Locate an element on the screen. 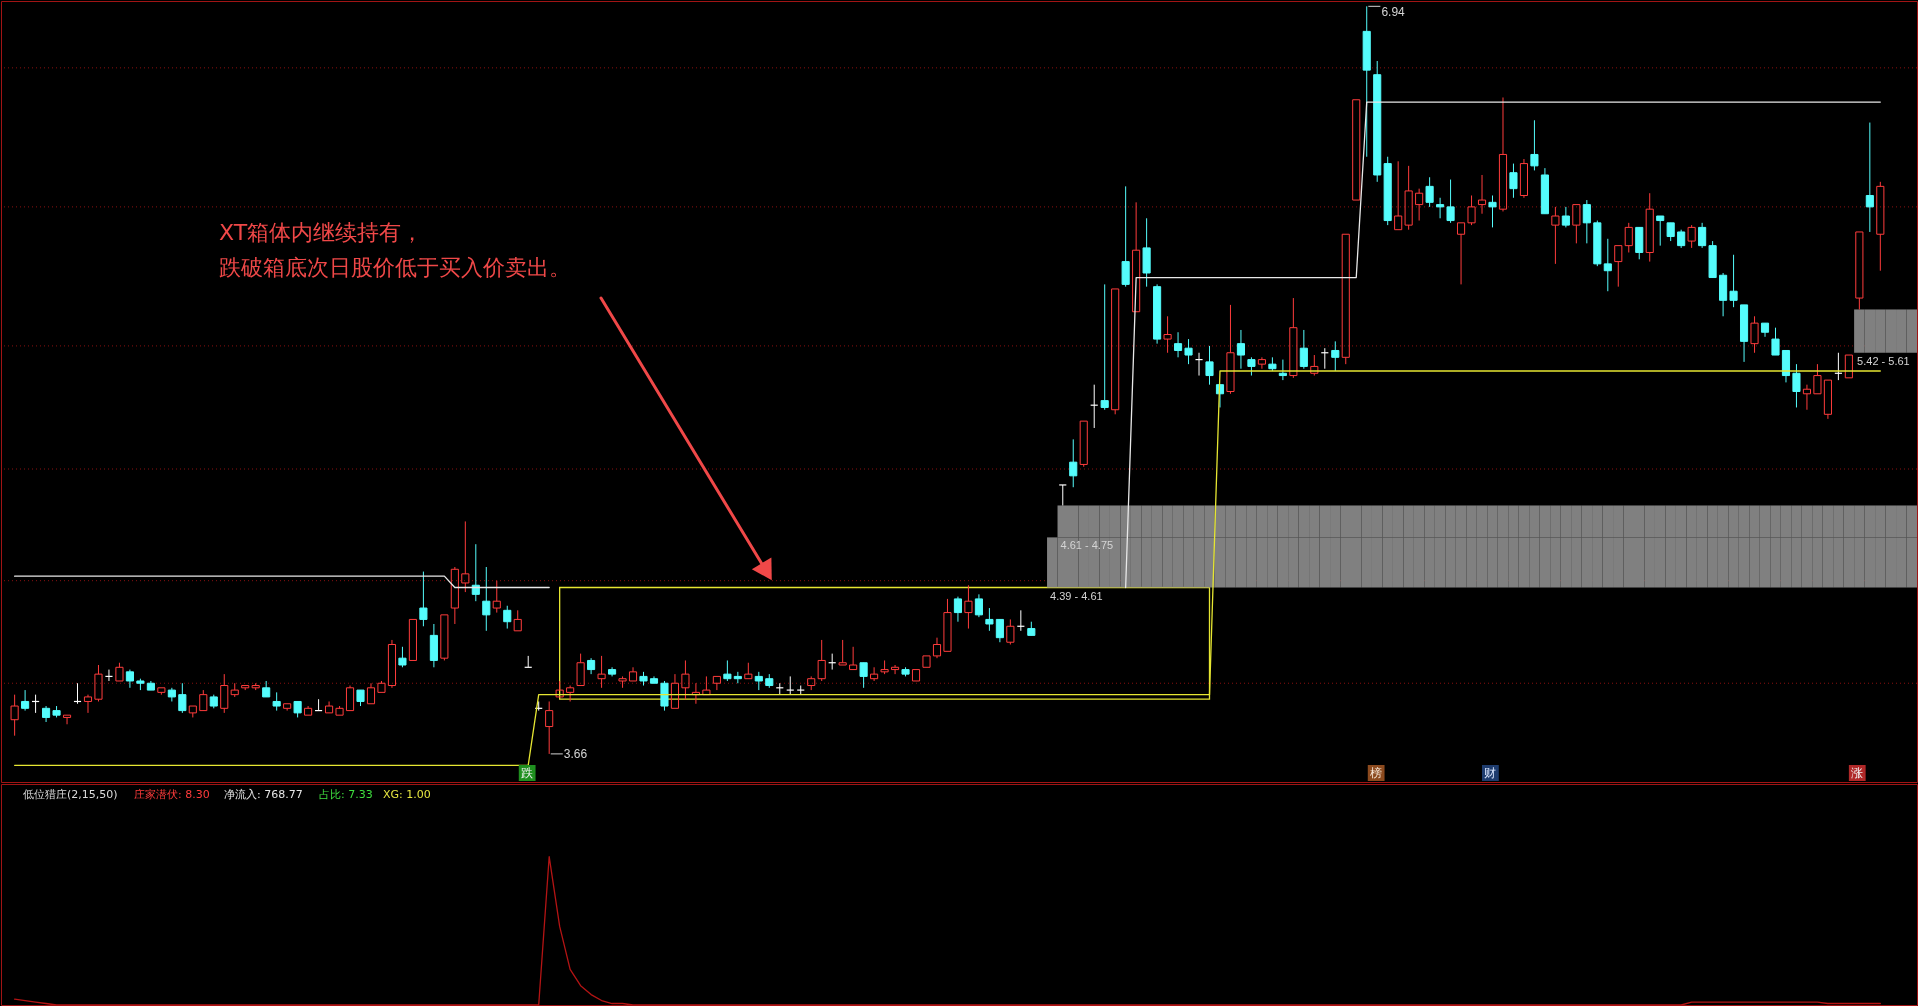 The width and height of the screenshot is (1920, 1006). annotation: XT箱体内继续持有，跌破箱底次日股价低于买入价卖出。 is located at coordinates (395, 250).